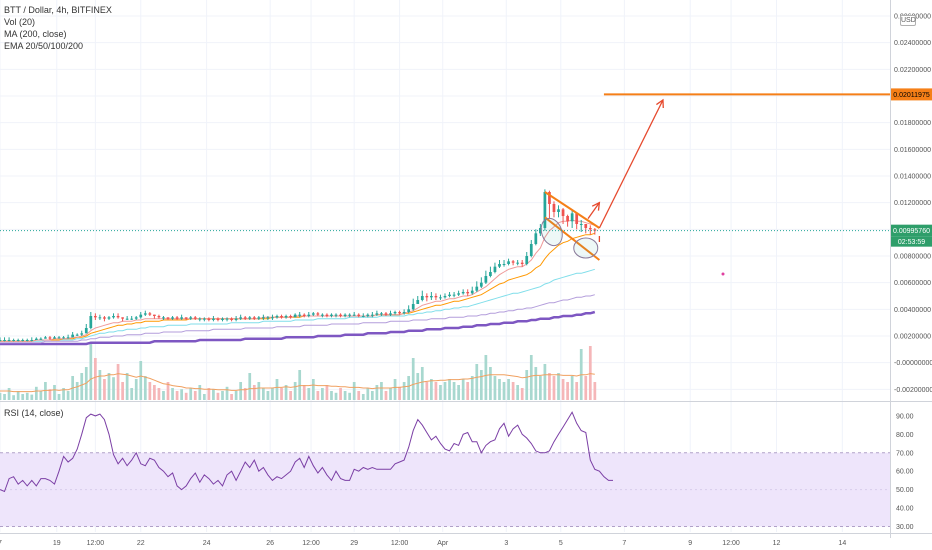  Describe the element at coordinates (912, 337) in the screenshot. I see `price-axis-label: 0.00200000` at that location.